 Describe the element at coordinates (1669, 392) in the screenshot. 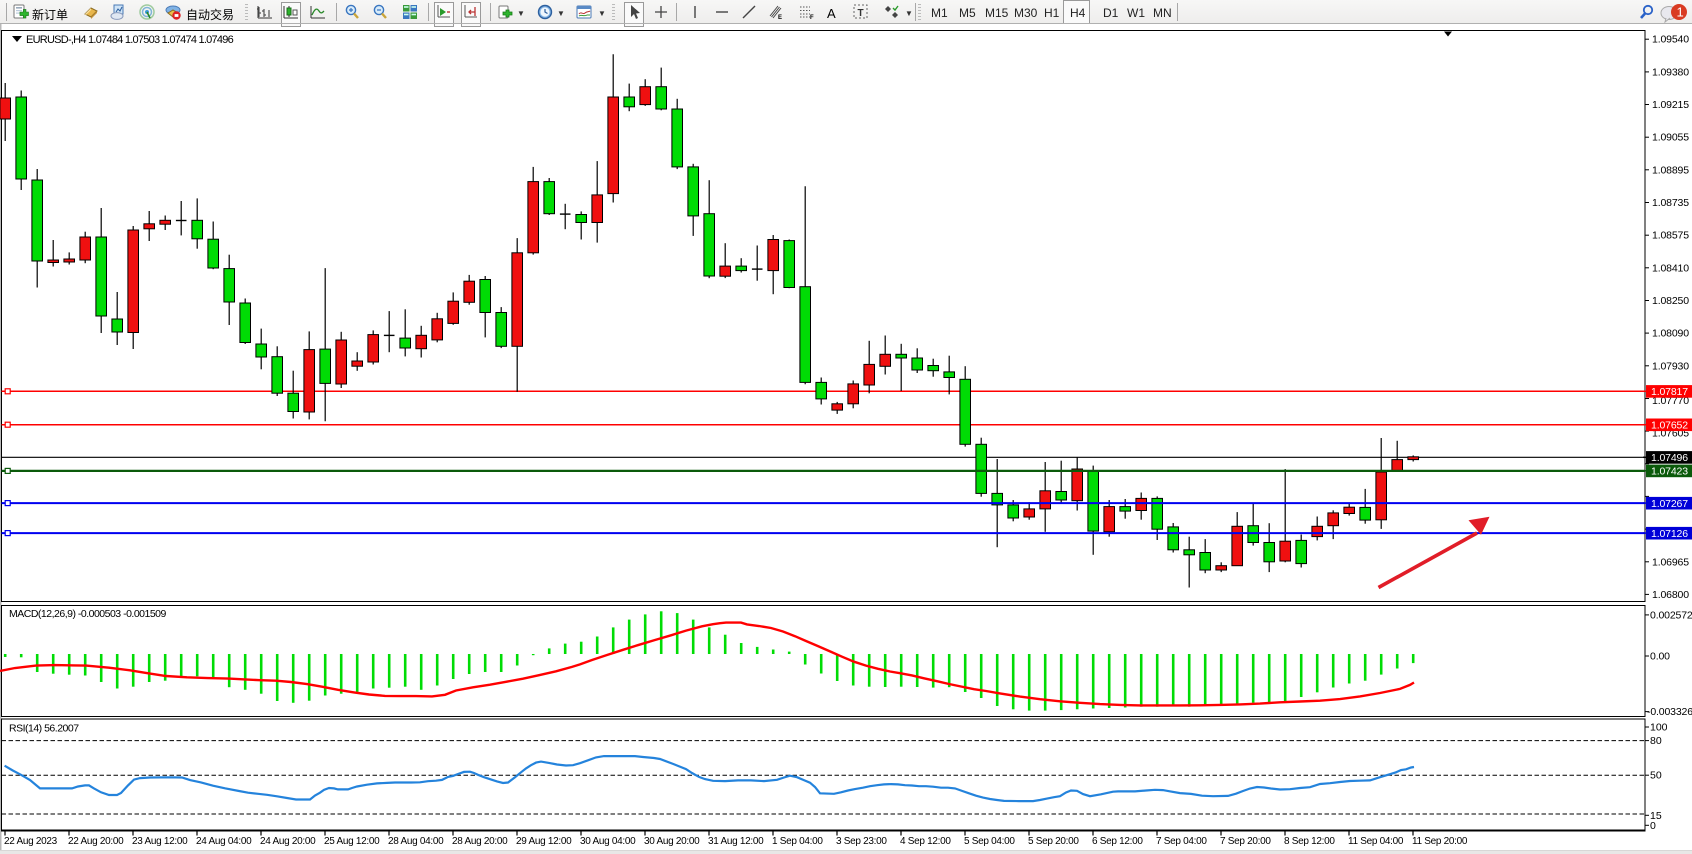

I see `svg-text: 1.07817` at that location.